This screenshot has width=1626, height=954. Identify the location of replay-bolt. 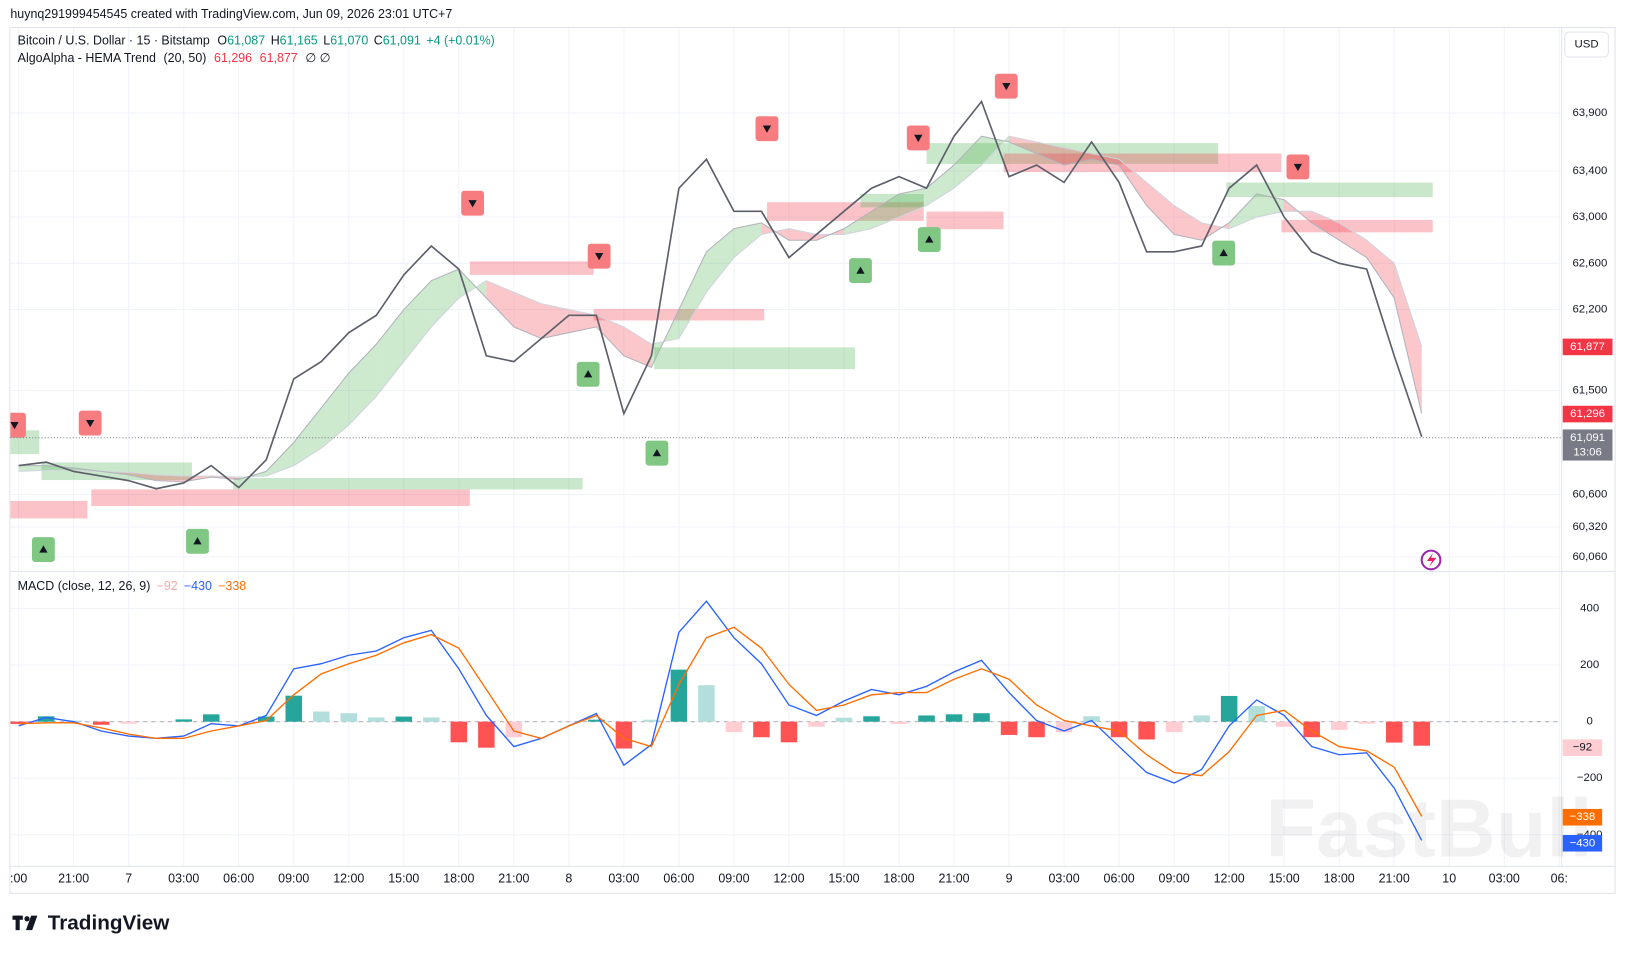
(1431, 560).